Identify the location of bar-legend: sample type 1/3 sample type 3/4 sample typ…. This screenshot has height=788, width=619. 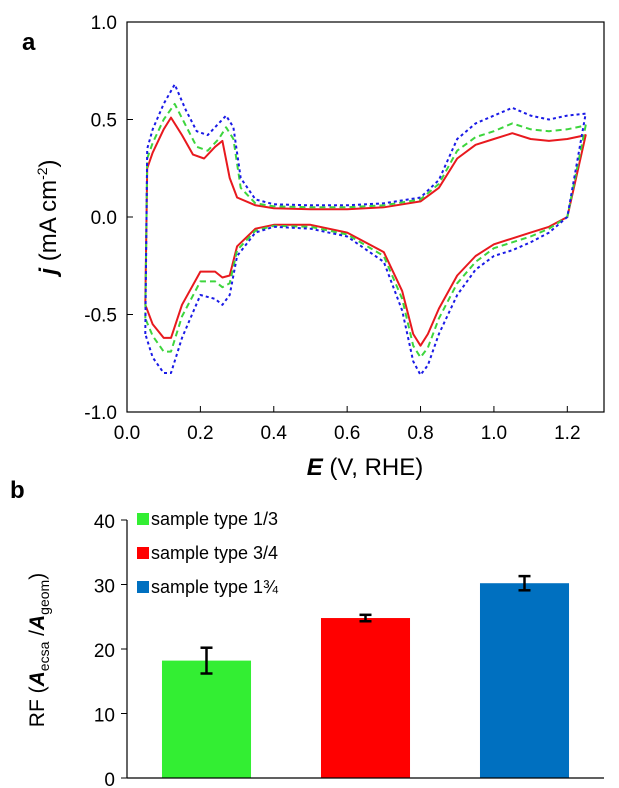
(208, 553).